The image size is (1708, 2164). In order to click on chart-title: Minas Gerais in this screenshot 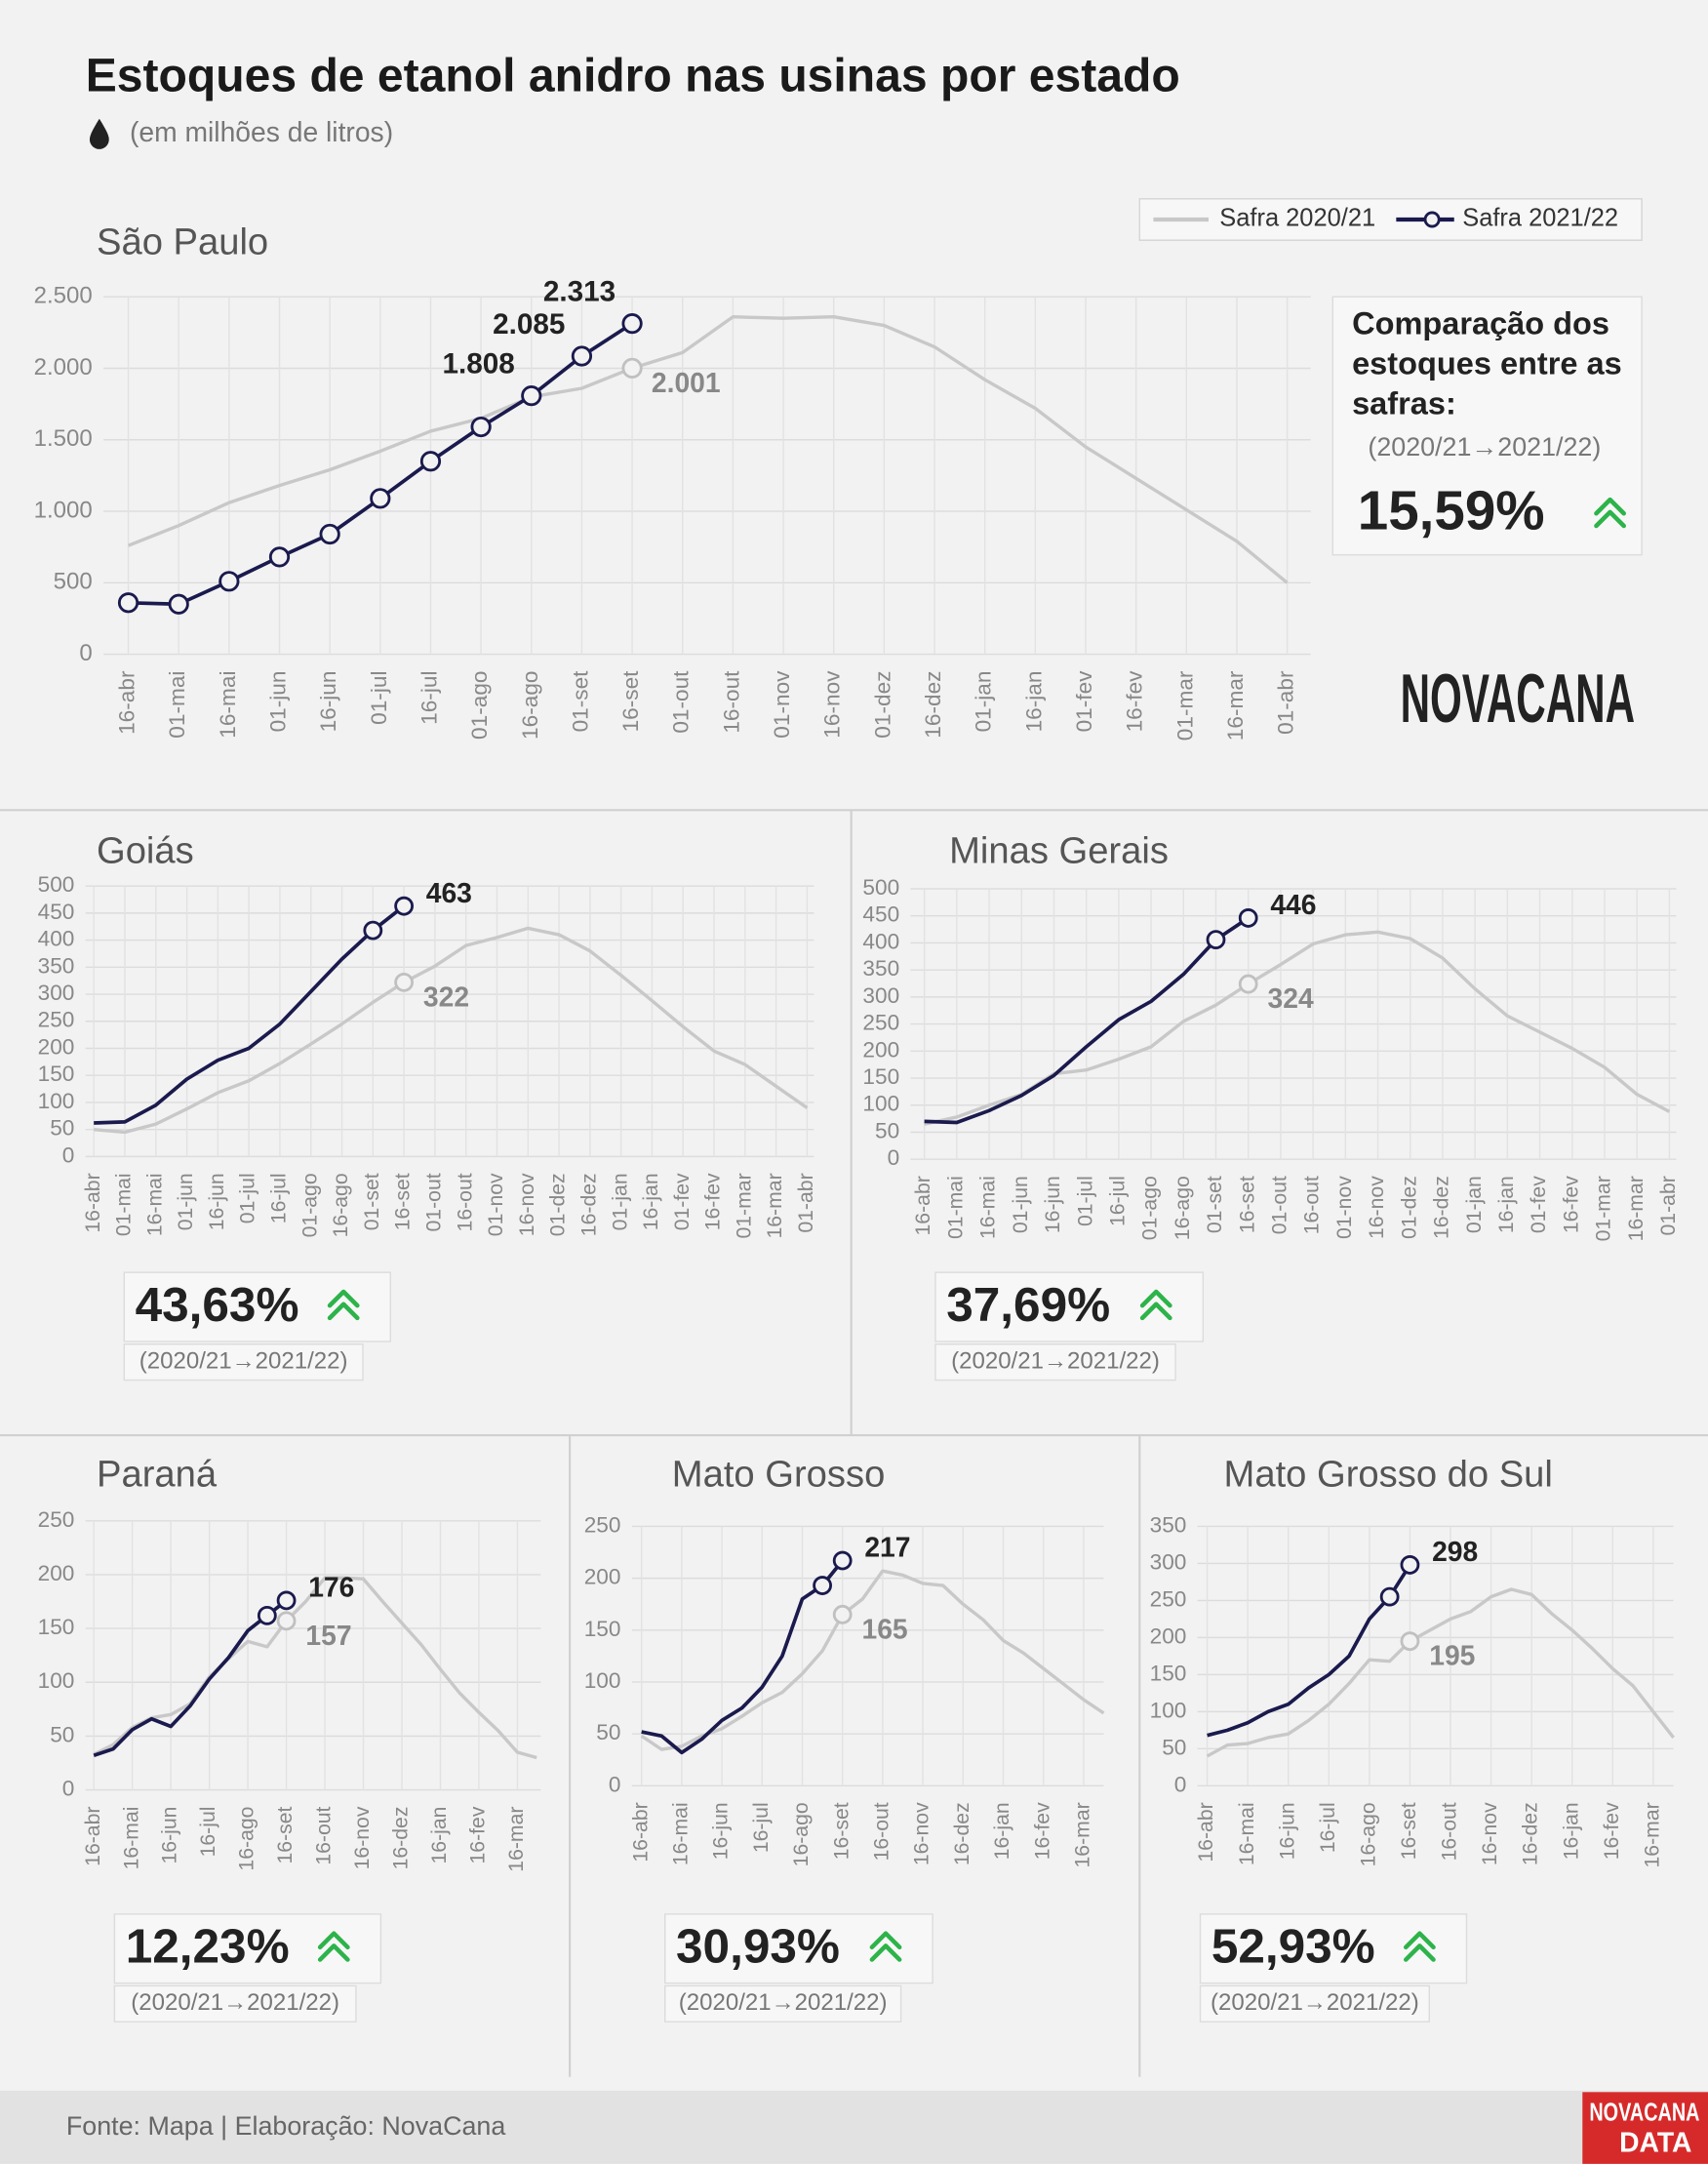, I will do `click(1059, 850)`.